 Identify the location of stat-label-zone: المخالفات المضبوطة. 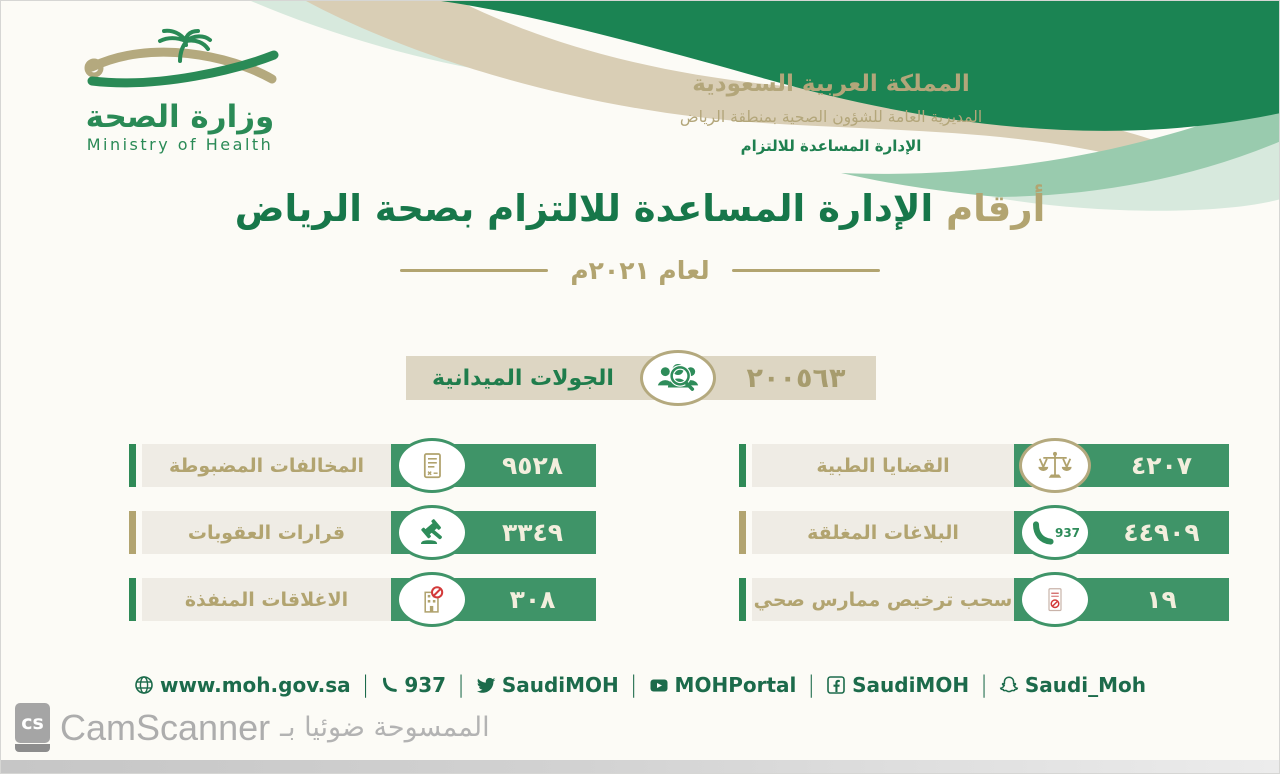
(266, 465).